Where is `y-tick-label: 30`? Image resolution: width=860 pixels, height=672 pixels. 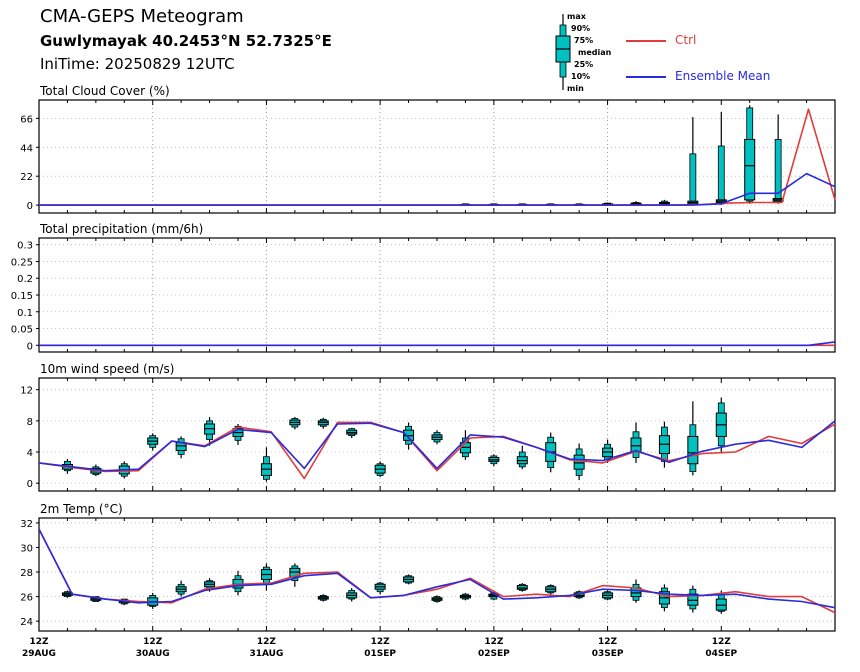 y-tick-label: 30 is located at coordinates (26, 548).